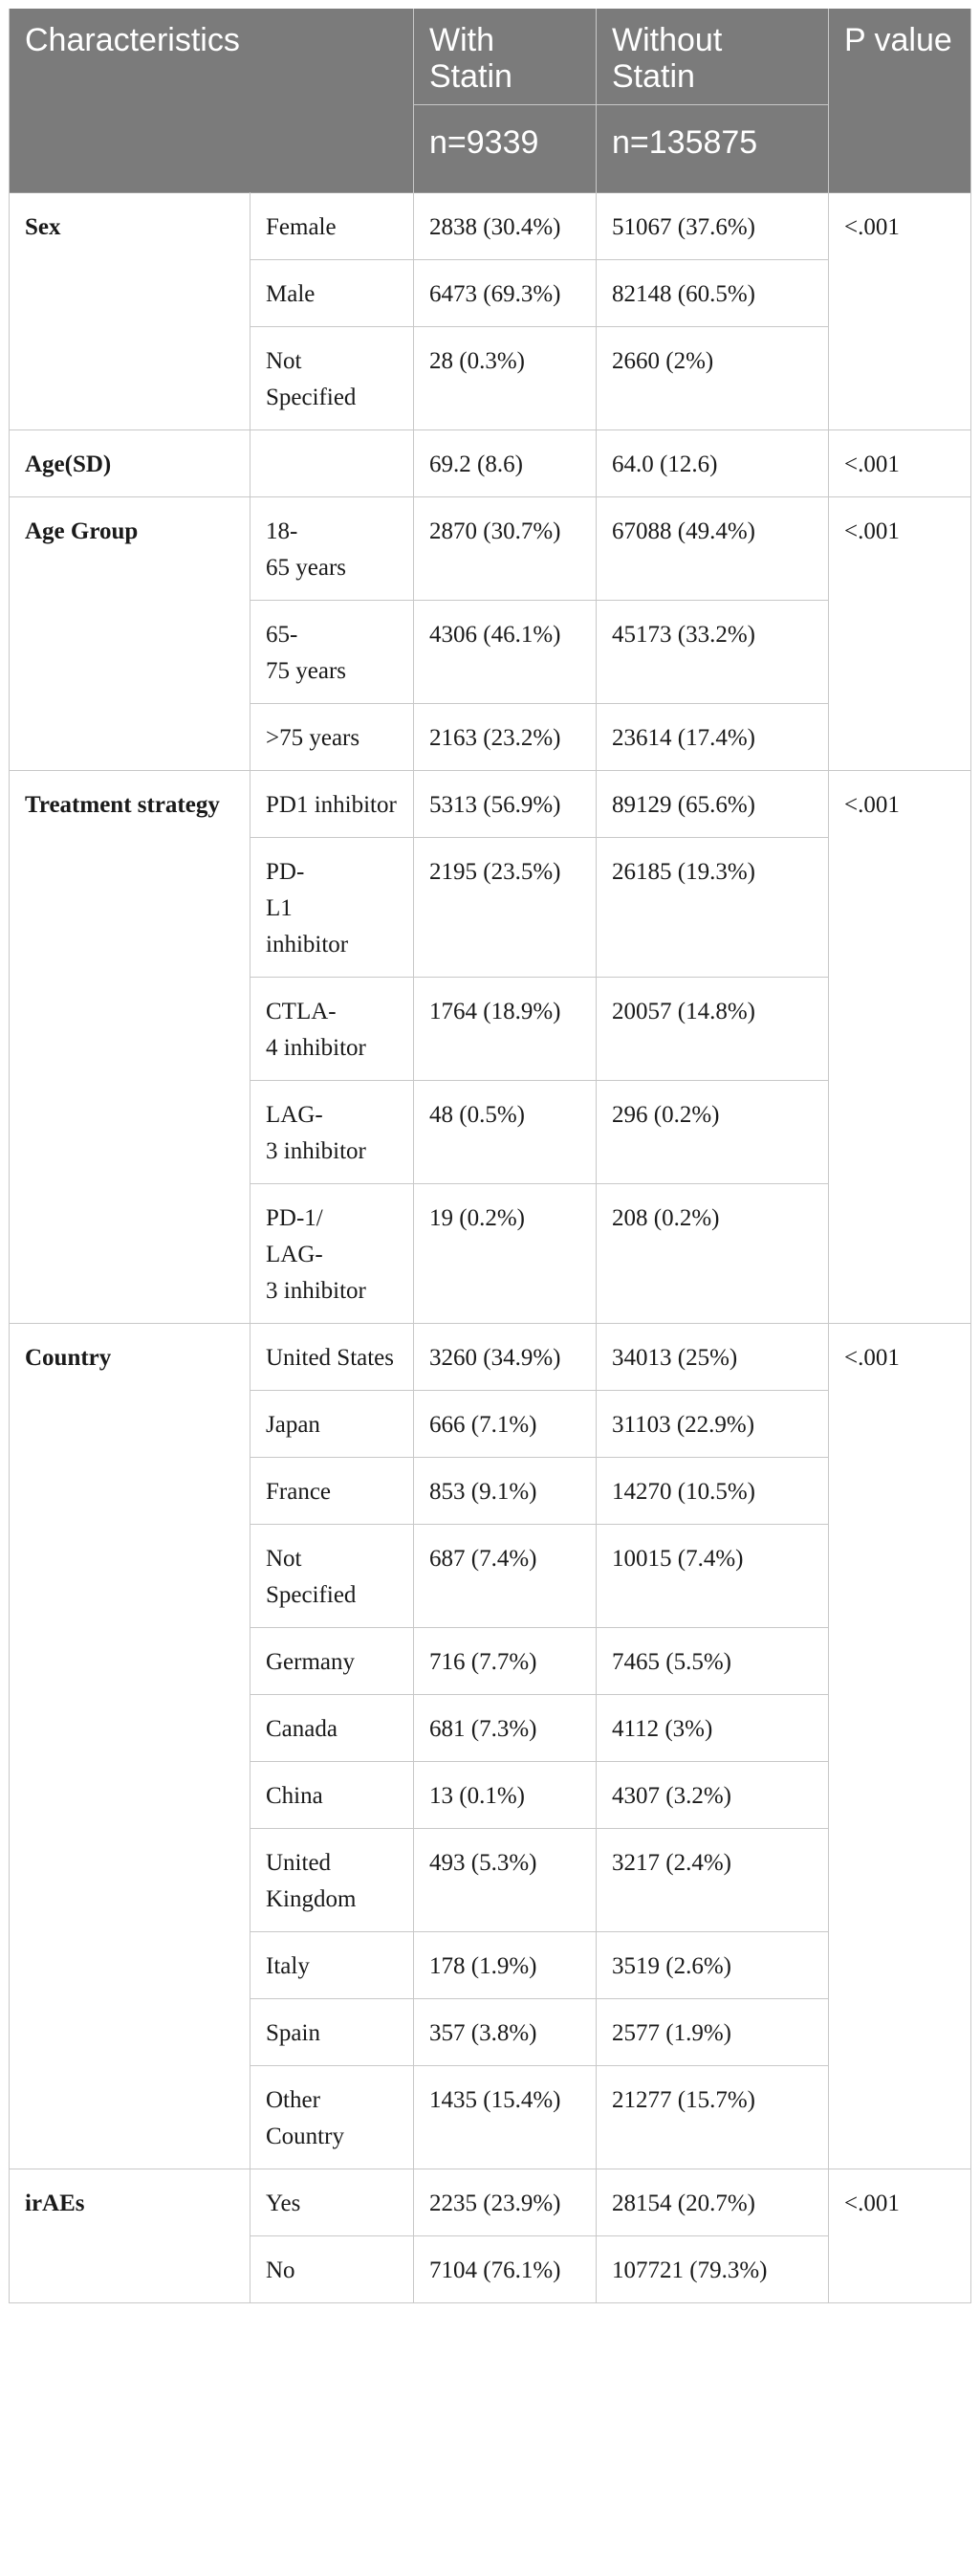 The image size is (980, 2576). What do you see at coordinates (332, 2117) in the screenshot?
I see `subgroup-cell: Other Country` at bounding box center [332, 2117].